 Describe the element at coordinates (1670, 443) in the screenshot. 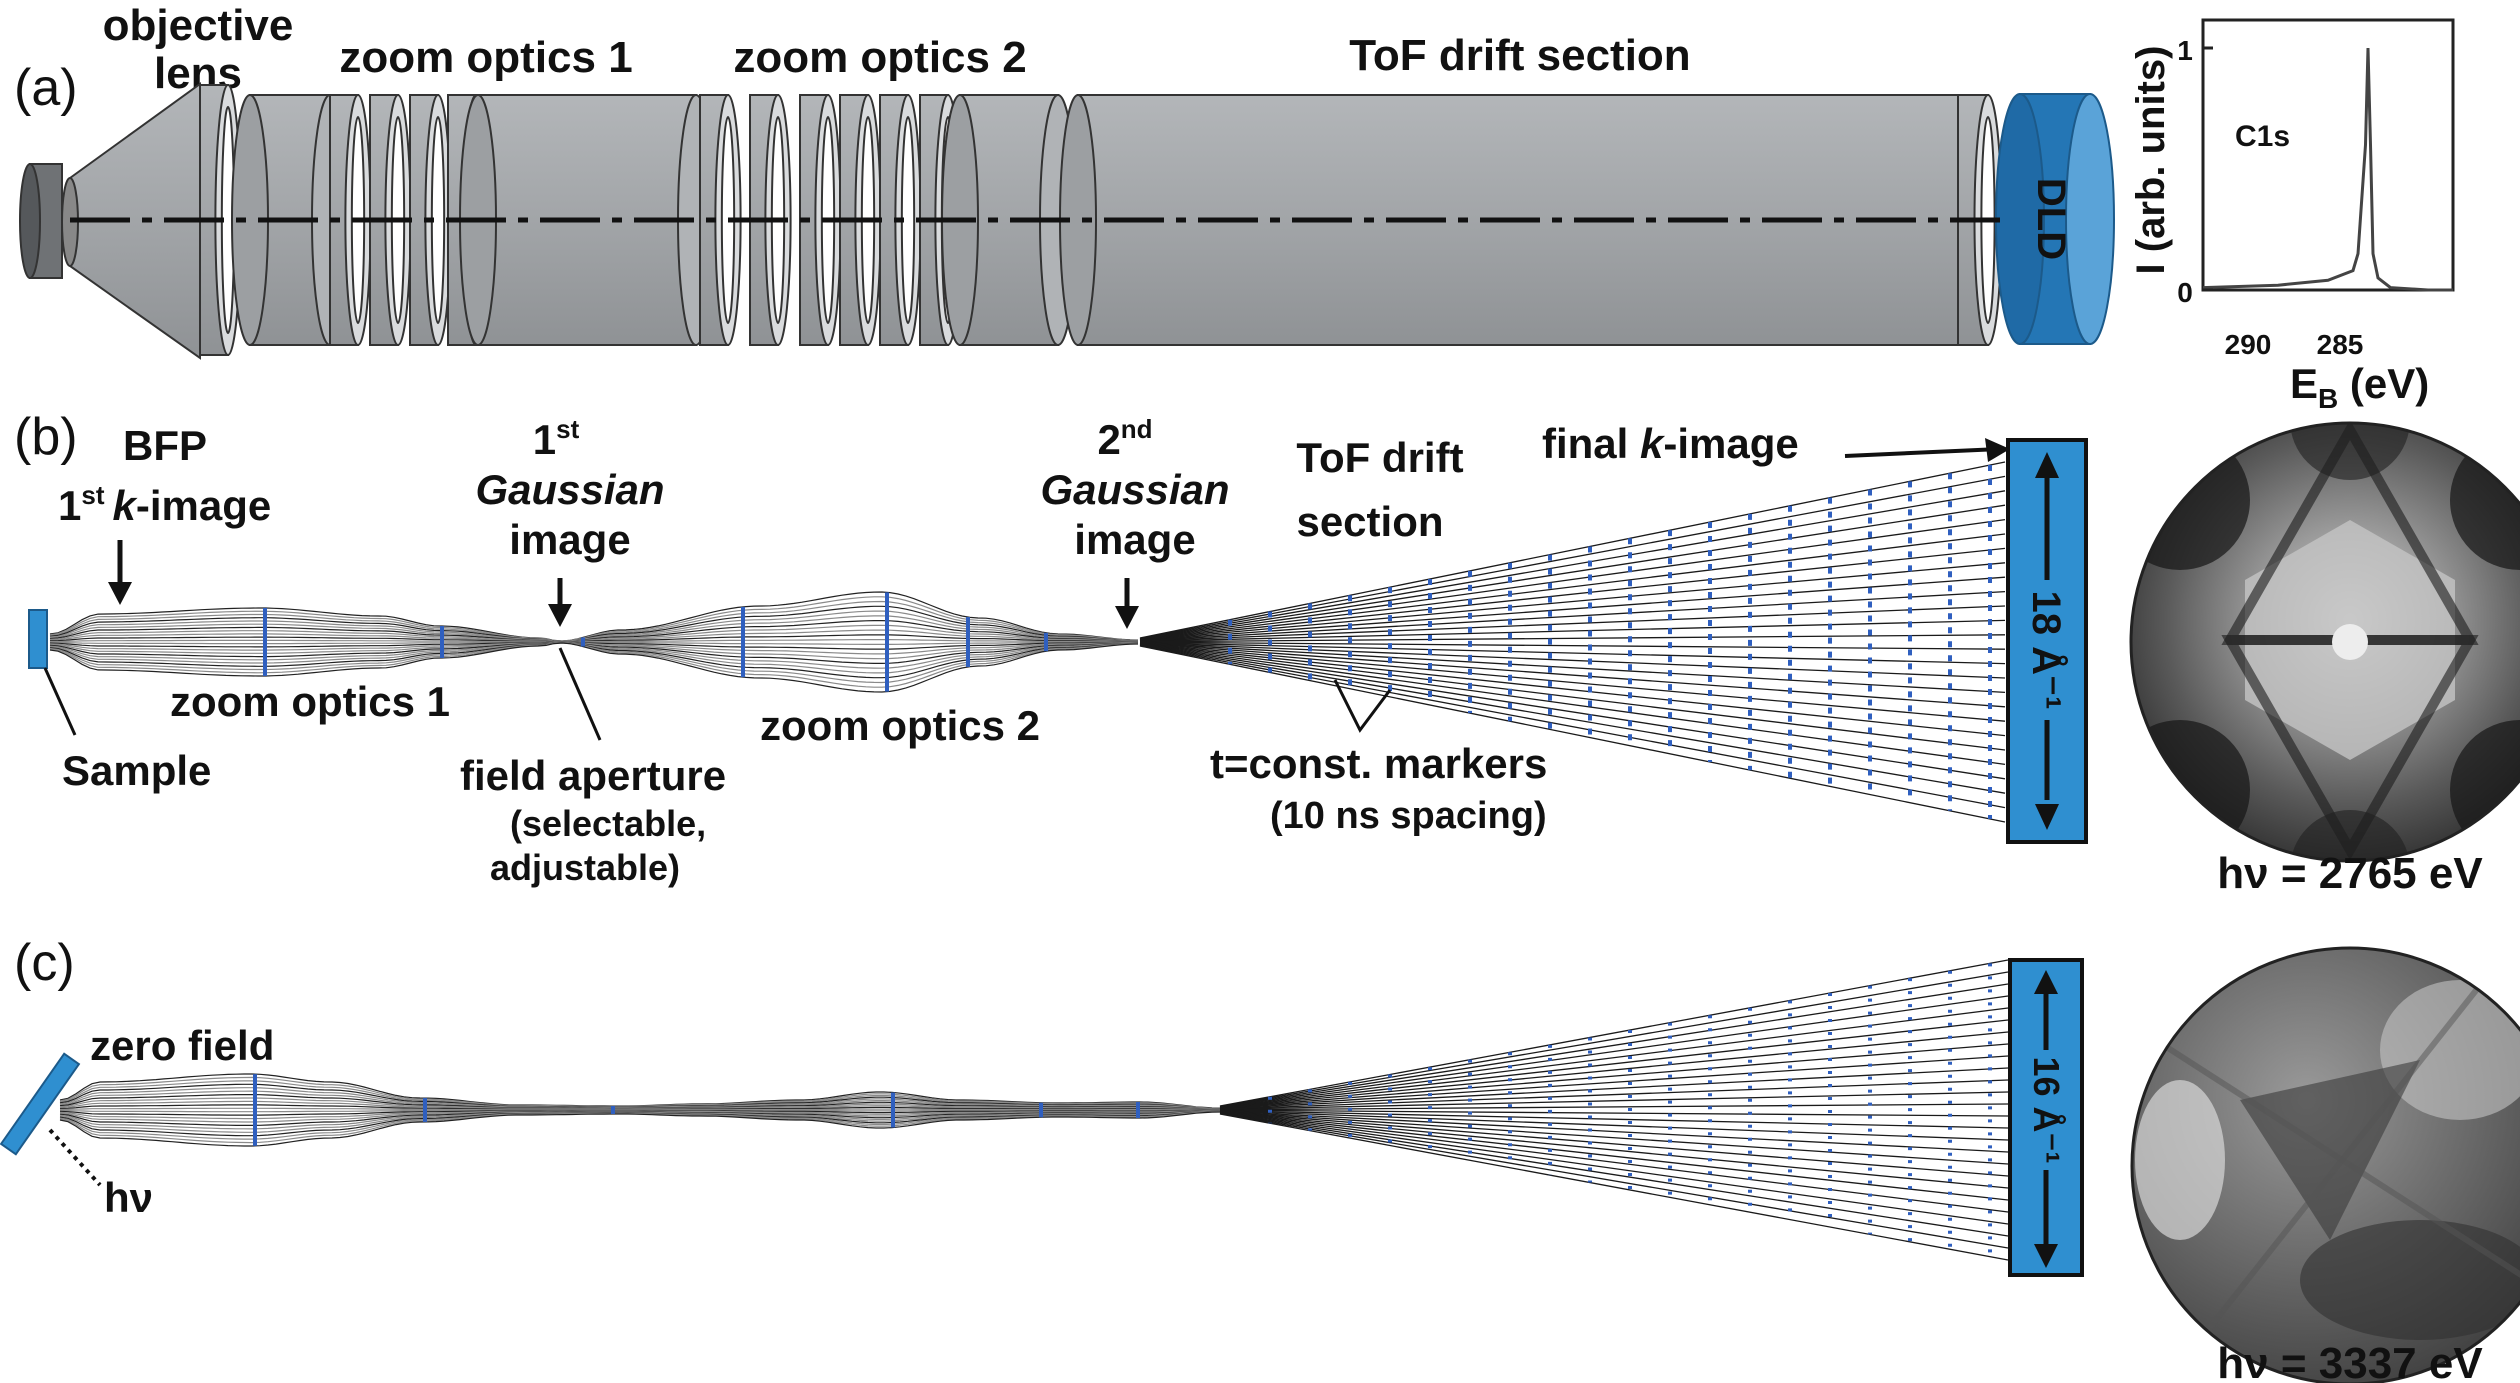

I see `final-k-image-label: final k-image` at that location.